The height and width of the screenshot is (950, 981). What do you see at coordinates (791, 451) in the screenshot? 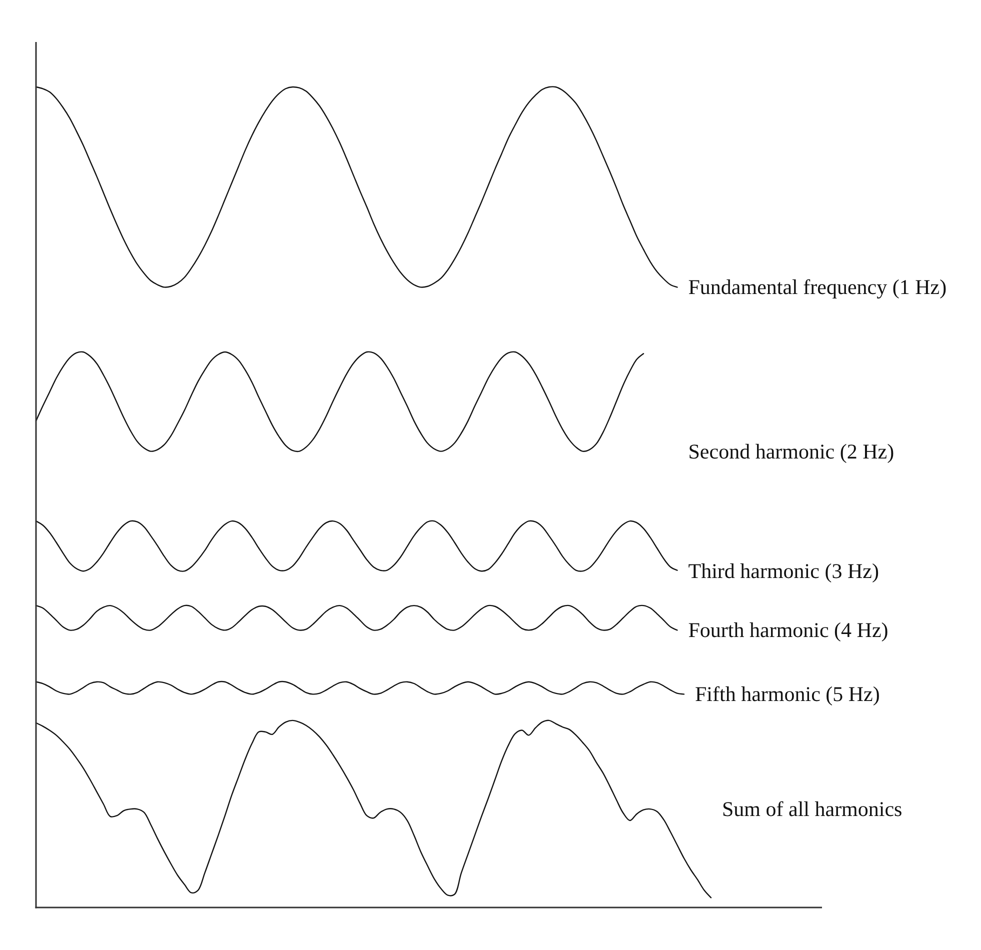
I see `text: Second harmonic (2 Hz)` at bounding box center [791, 451].